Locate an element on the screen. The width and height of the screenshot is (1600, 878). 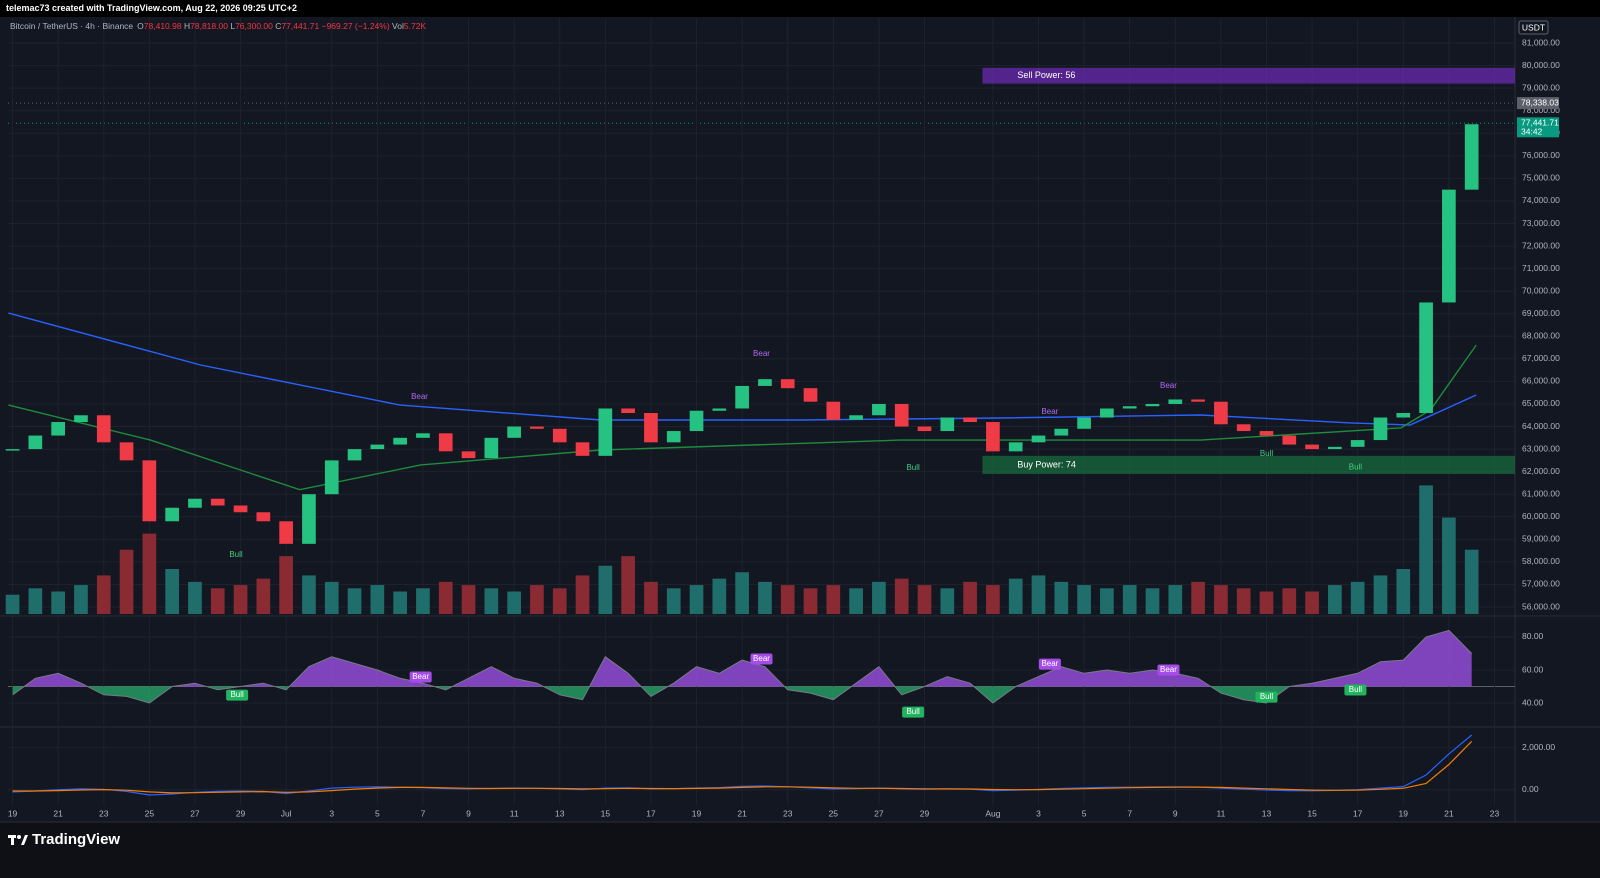
currency: USDT is located at coordinates (1533, 27).